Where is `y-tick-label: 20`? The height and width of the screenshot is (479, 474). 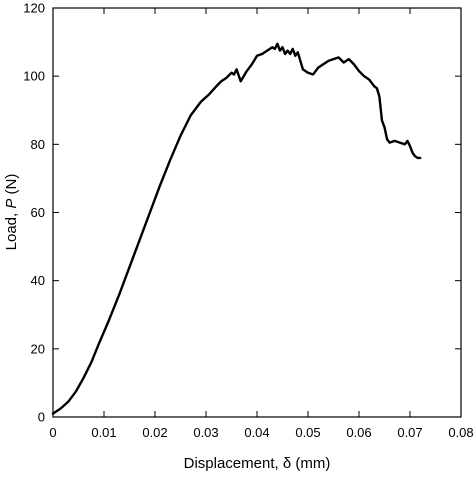
y-tick-label: 20 is located at coordinates (38, 348).